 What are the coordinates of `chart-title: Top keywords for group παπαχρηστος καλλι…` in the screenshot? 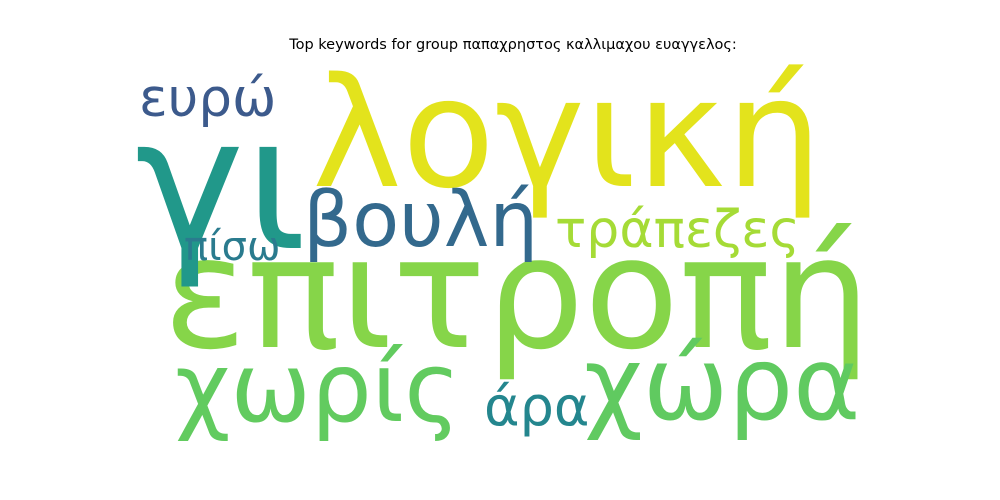 It's located at (513, 45).